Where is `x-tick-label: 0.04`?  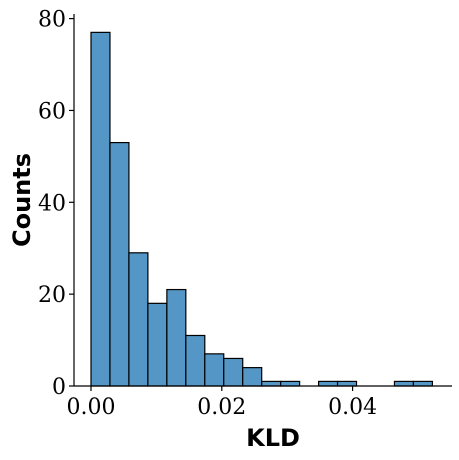
x-tick-label: 0.04 is located at coordinates (352, 407).